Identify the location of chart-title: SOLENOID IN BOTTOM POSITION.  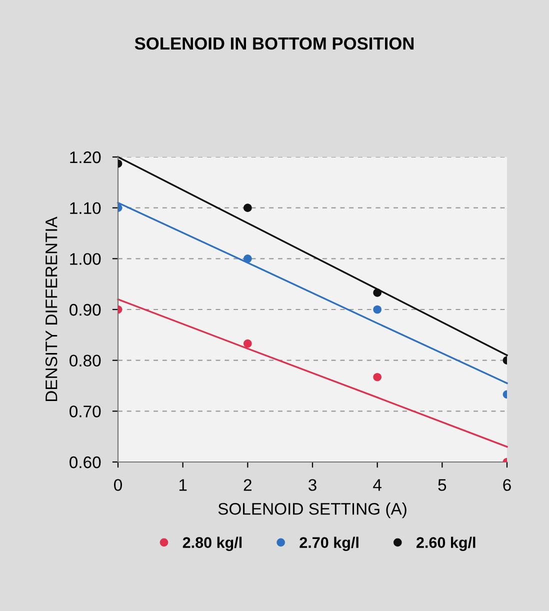
(274, 43).